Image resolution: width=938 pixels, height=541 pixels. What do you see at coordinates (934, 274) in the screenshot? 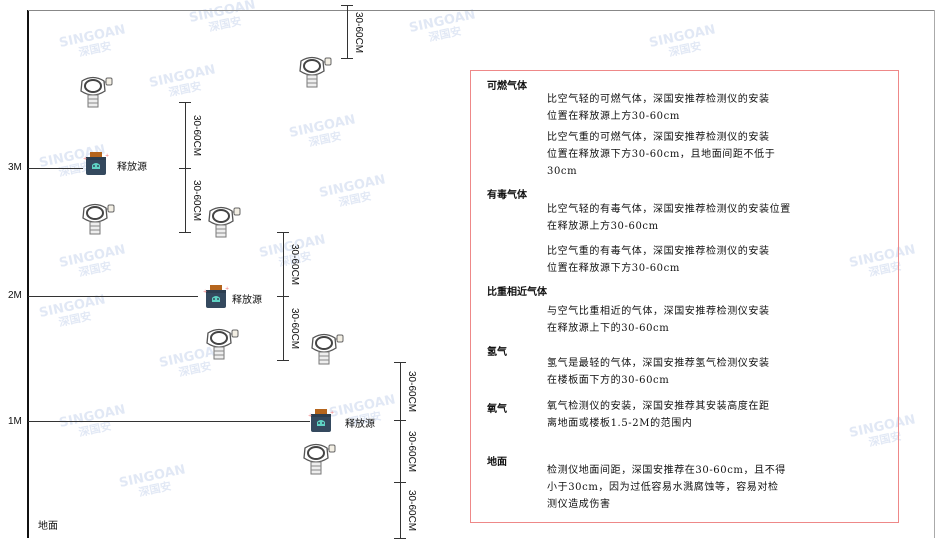
I see `right-border` at bounding box center [934, 274].